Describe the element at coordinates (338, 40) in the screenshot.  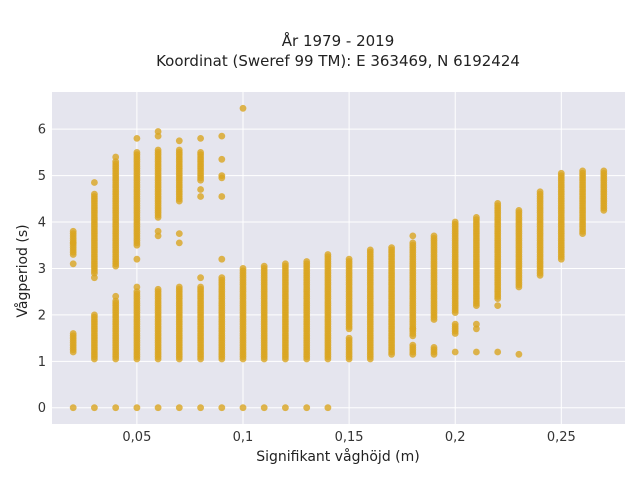
I see `chart-title-line1: År 1979 - 2019` at that location.